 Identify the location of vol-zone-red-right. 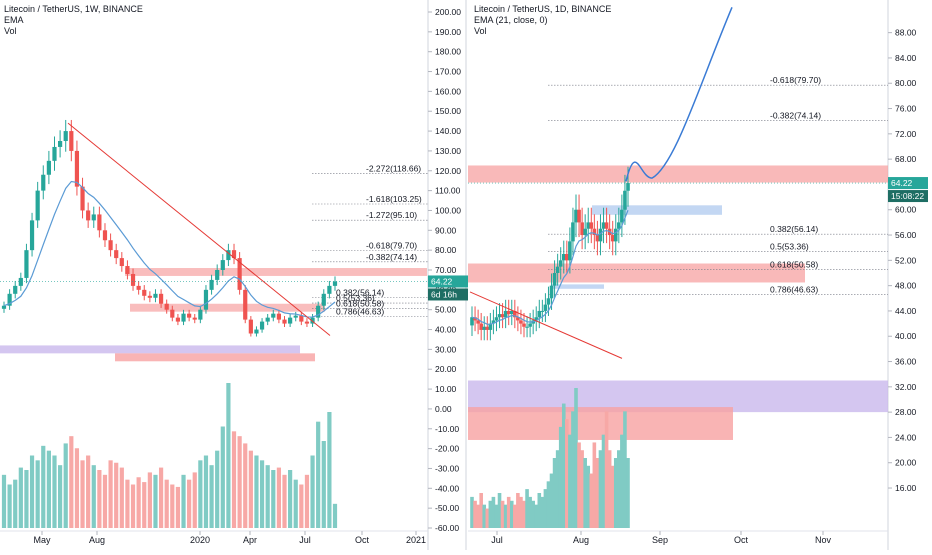
(600, 423).